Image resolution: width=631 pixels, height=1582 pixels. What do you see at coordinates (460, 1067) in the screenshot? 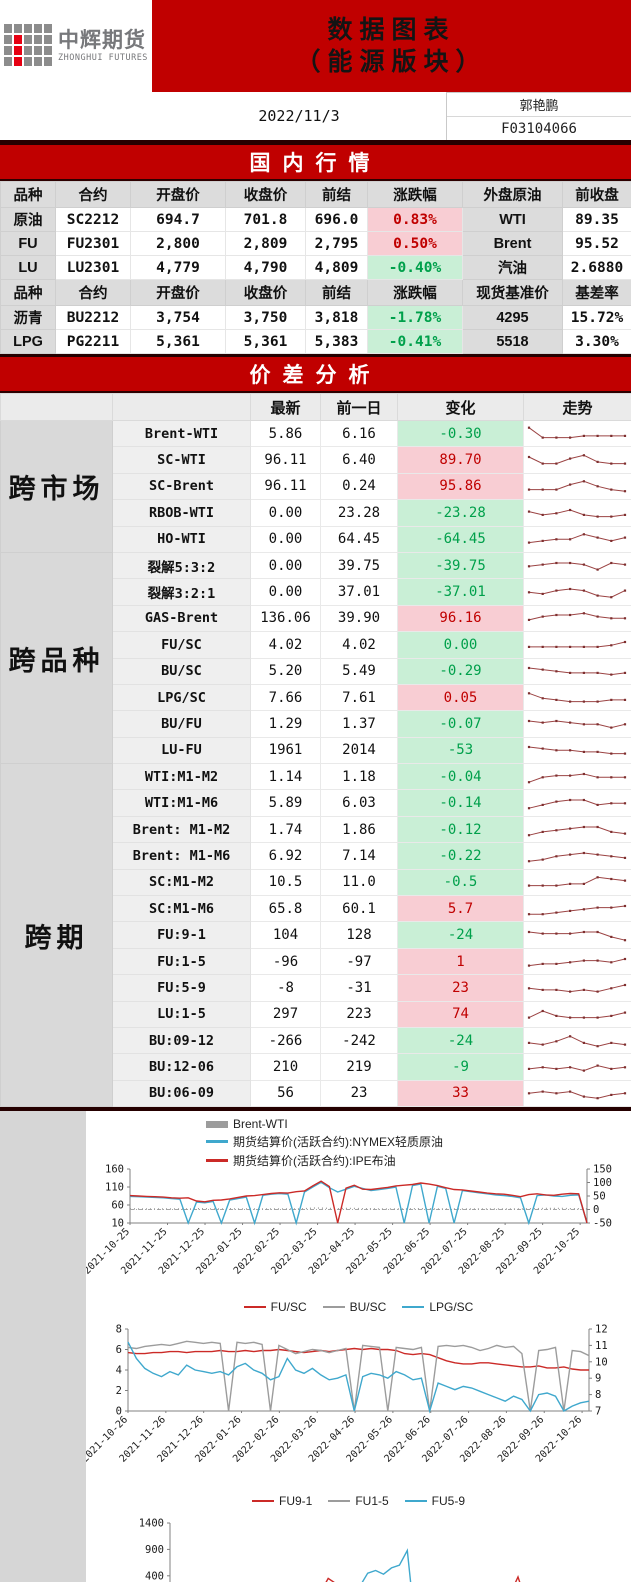
I see `spread-change: -9` at bounding box center [460, 1067].